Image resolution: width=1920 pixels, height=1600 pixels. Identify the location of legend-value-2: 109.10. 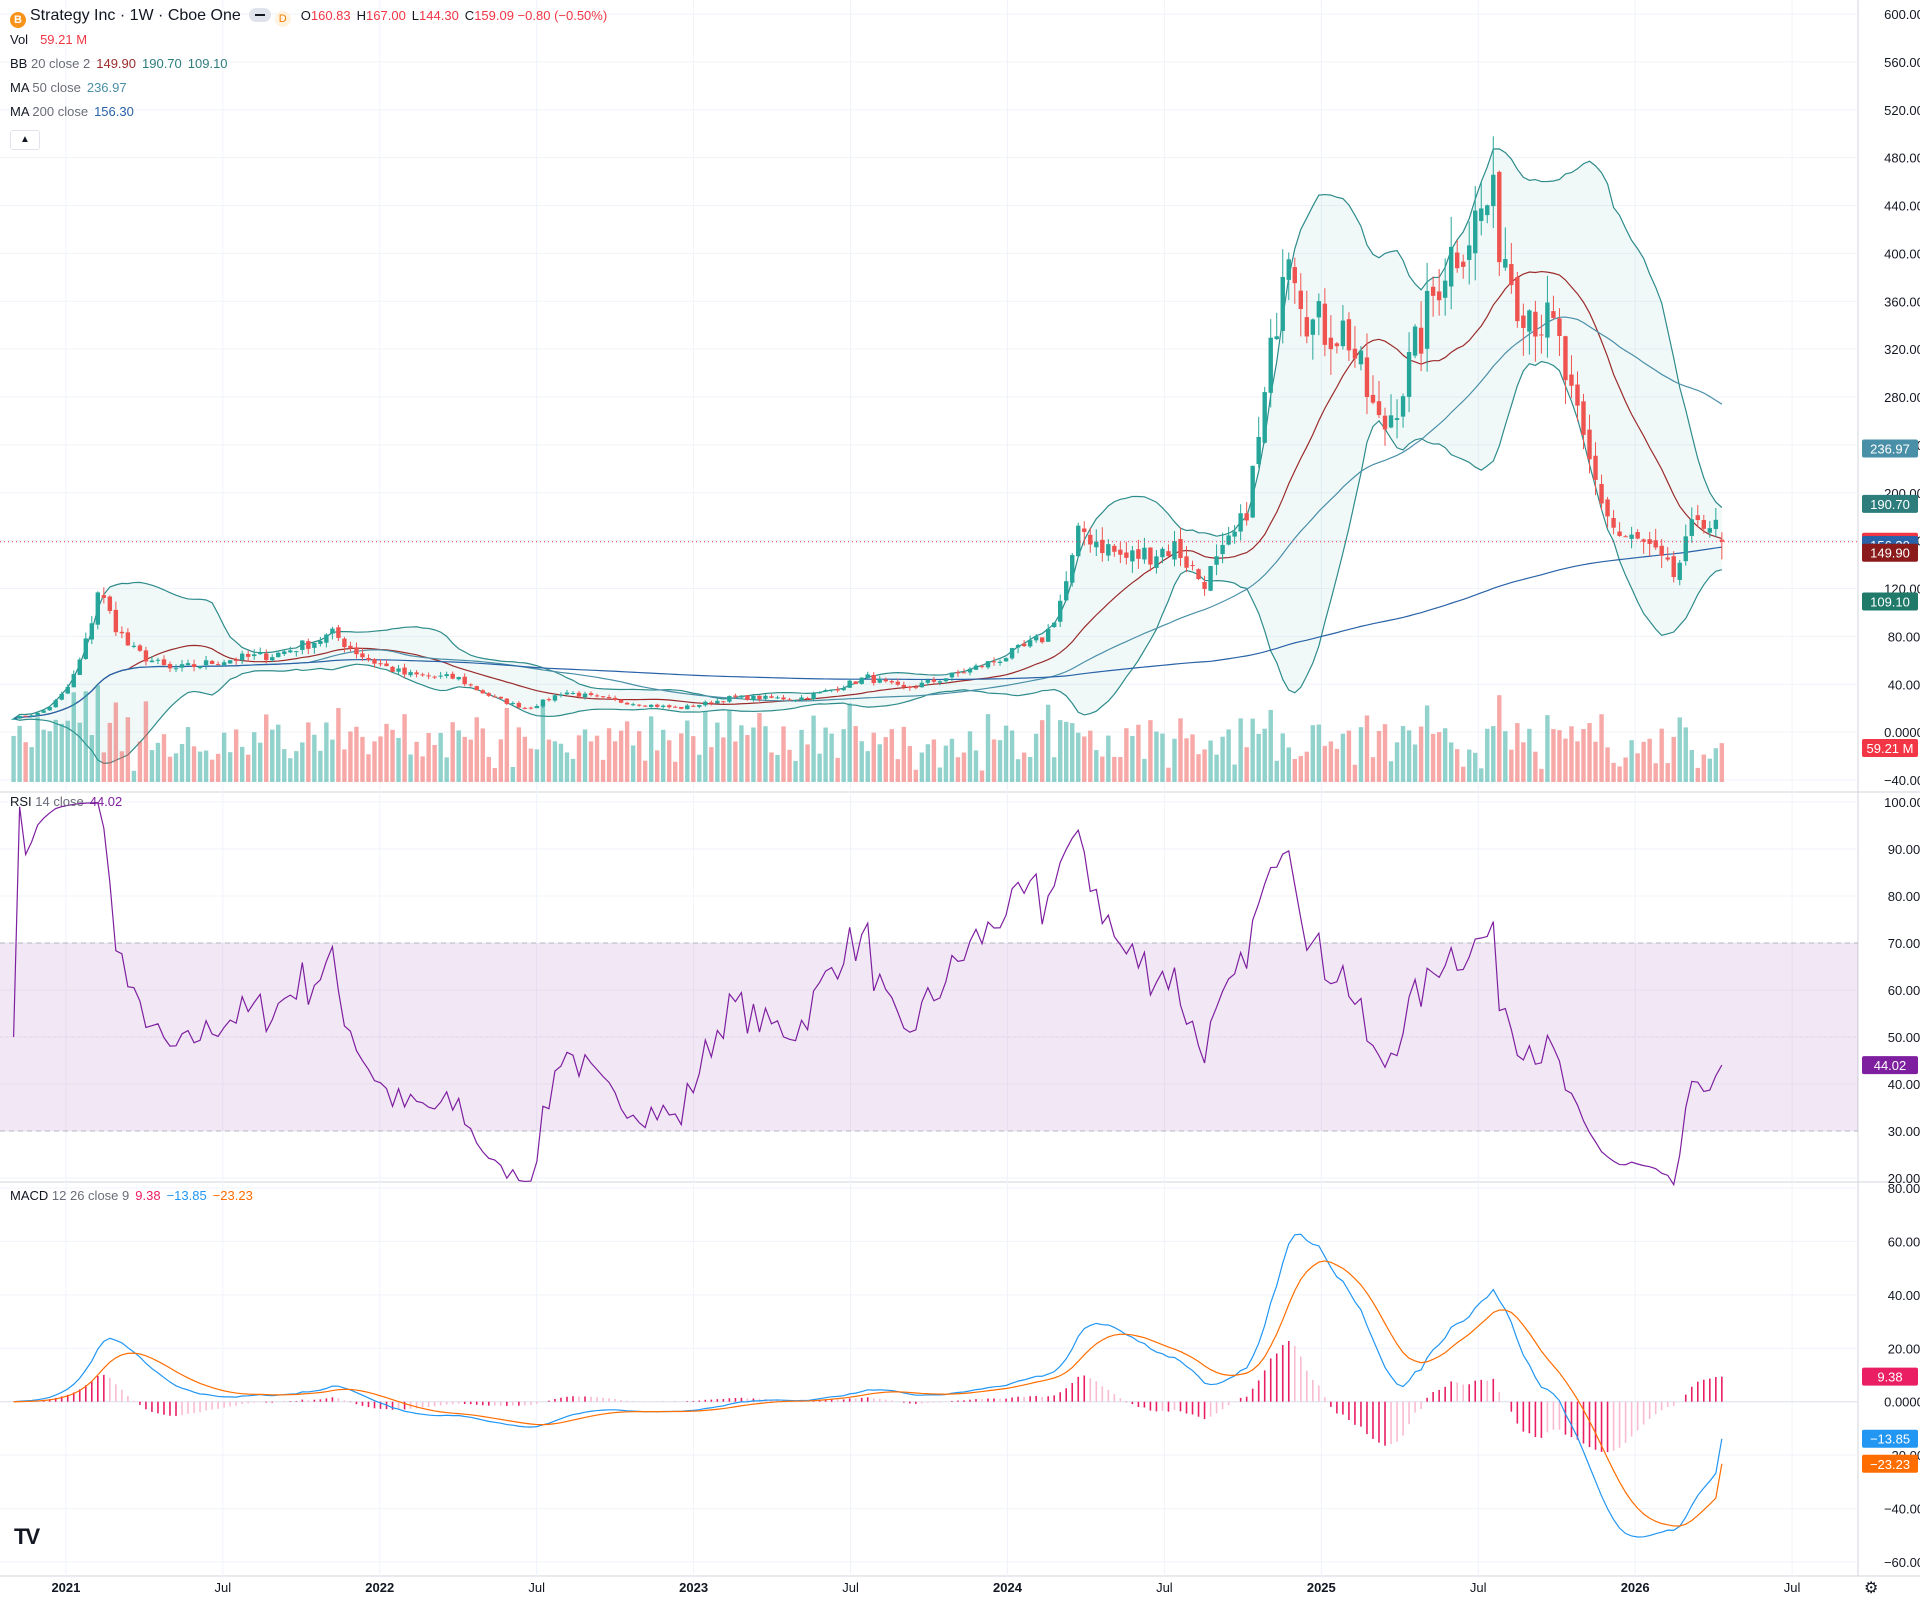
(207, 63).